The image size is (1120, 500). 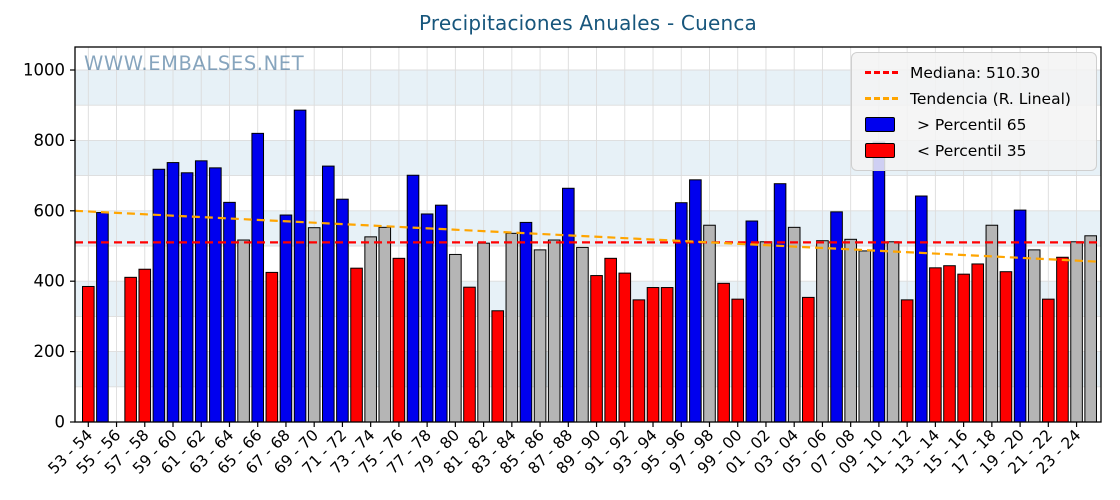 What do you see at coordinates (60, 422) in the screenshot?
I see `y-tick-label: 0` at bounding box center [60, 422].